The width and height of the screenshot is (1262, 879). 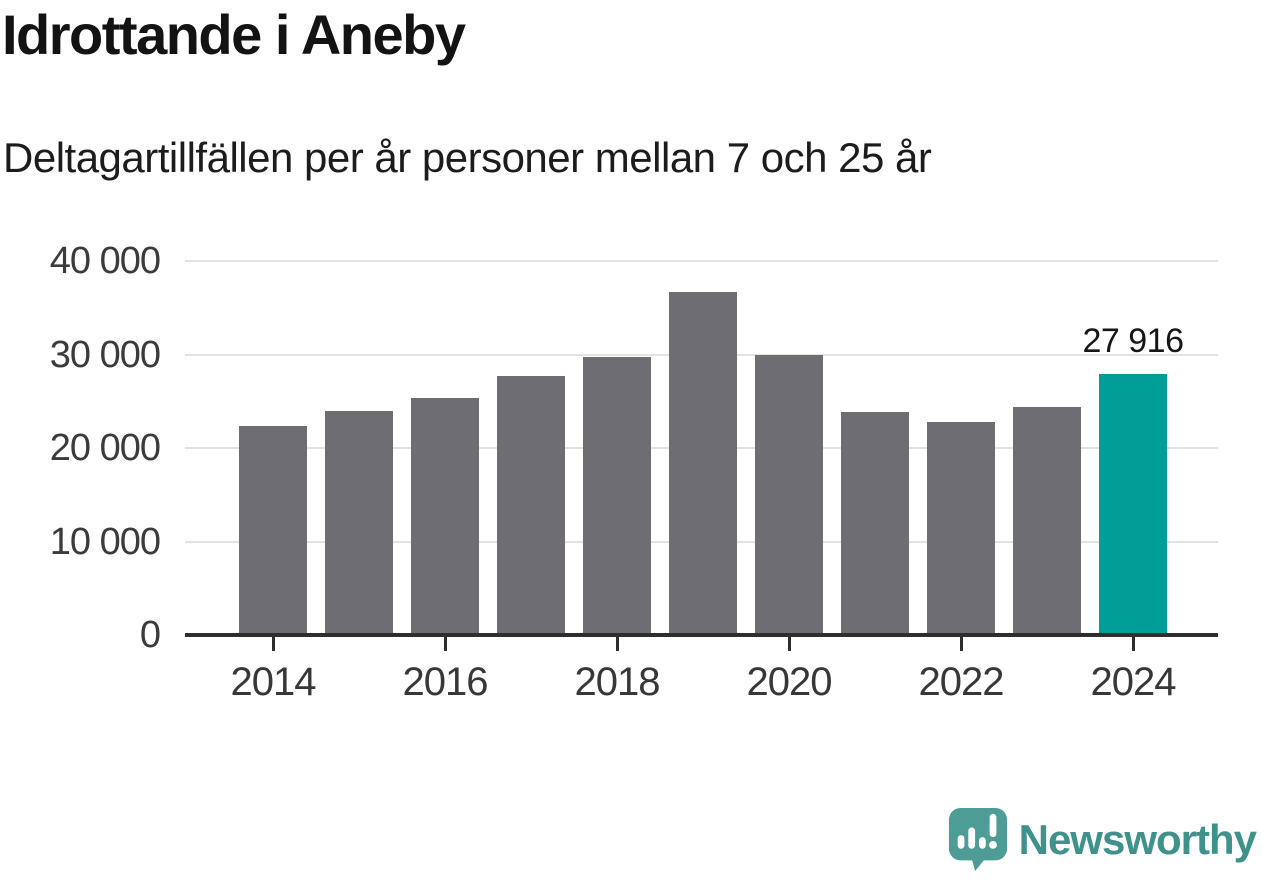 What do you see at coordinates (1047, 520) in the screenshot?
I see `bar-2023` at bounding box center [1047, 520].